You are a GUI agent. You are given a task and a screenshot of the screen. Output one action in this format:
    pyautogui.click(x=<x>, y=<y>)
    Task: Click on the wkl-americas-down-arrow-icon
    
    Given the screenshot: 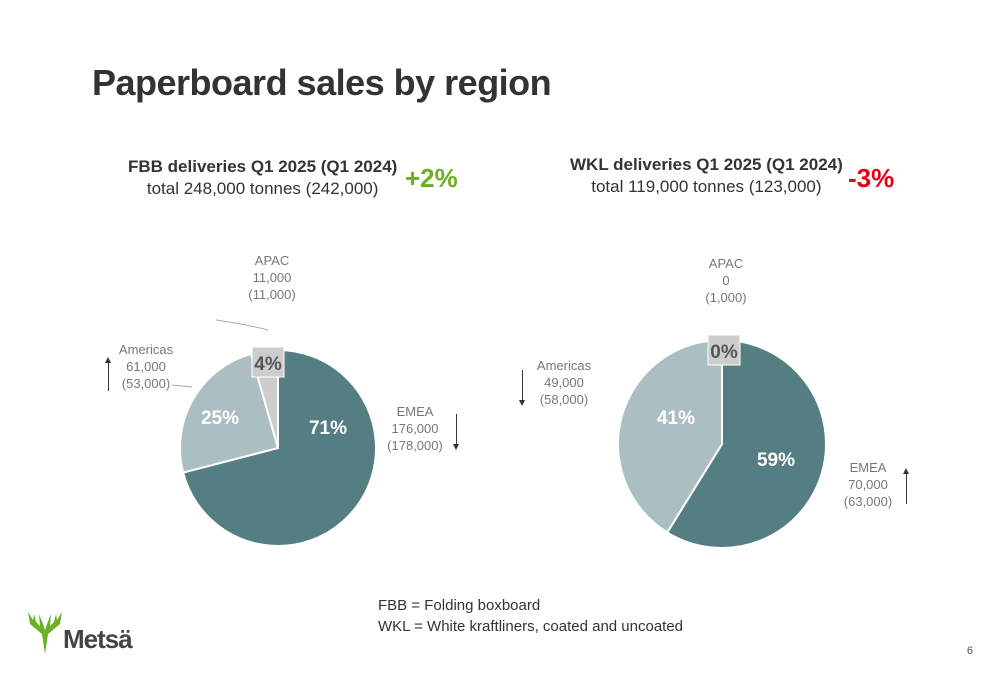 What is the action you would take?
    pyautogui.click(x=522, y=388)
    